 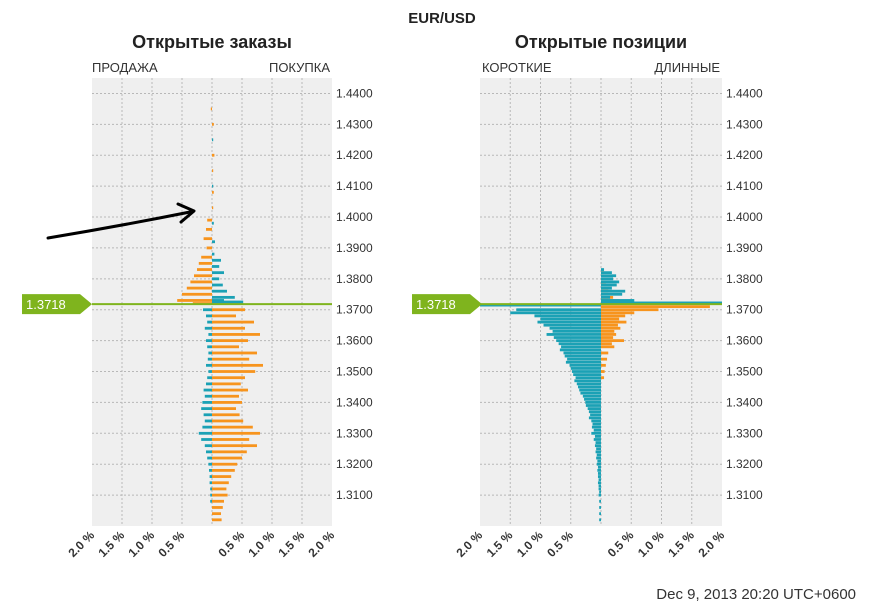 What do you see at coordinates (354, 433) in the screenshot?
I see `y-tick-label: 1.3300` at bounding box center [354, 433].